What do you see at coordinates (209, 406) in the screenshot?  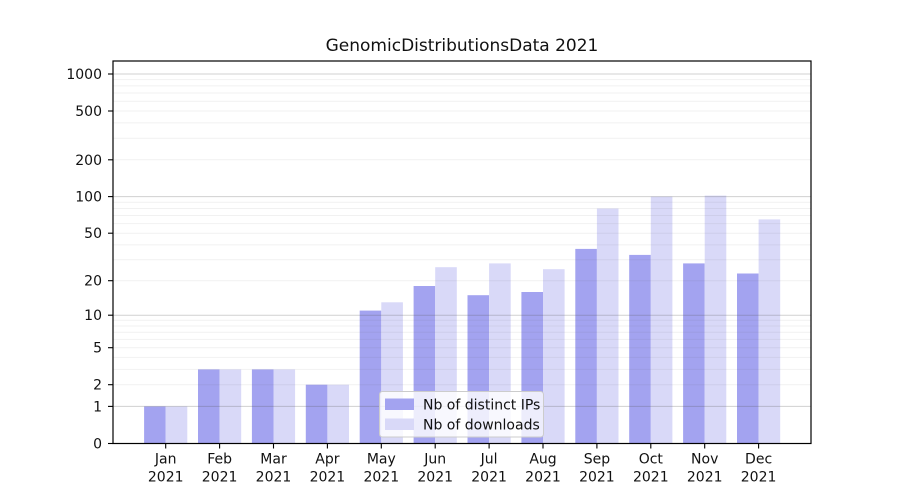 I see `bar-ips-feb` at bounding box center [209, 406].